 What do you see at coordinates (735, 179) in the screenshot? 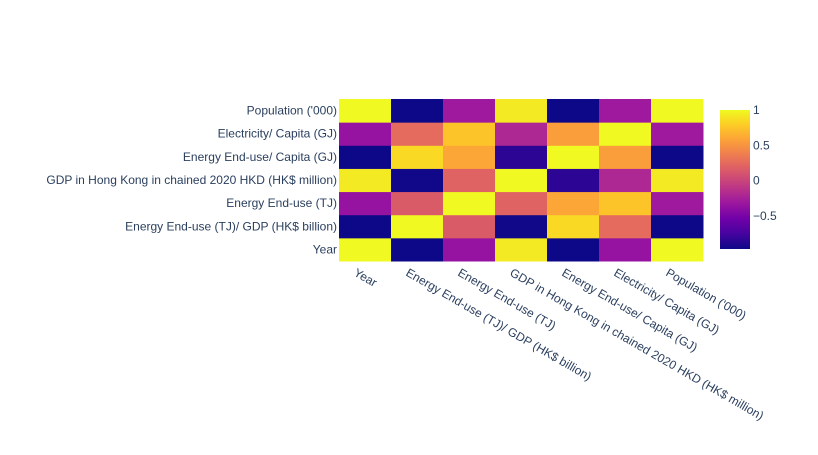
I see `colorbar-gradient` at bounding box center [735, 179].